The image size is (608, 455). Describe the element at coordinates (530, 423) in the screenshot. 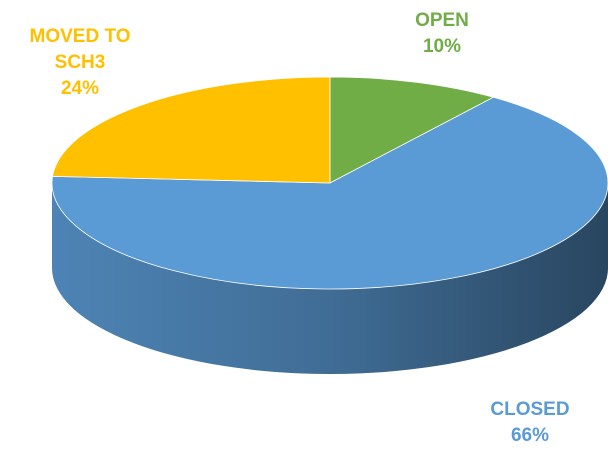

I see `data-label: CLOSED 66%` at that location.